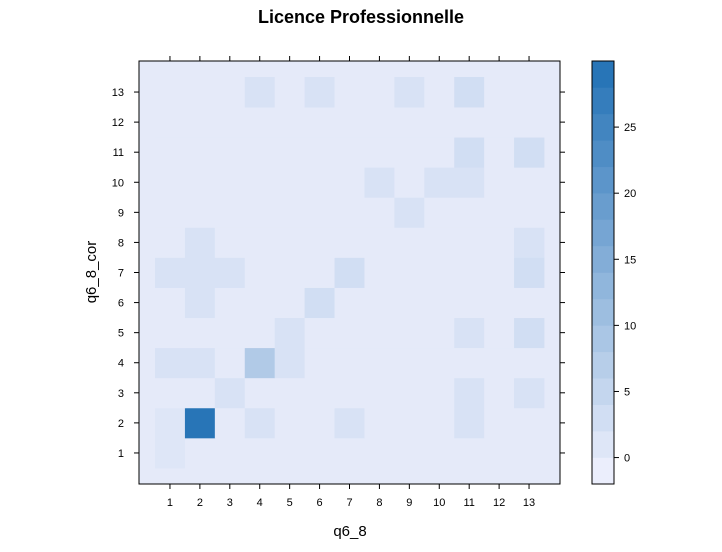  Describe the element at coordinates (121, 424) in the screenshot. I see `y-tick-label: 2` at that location.